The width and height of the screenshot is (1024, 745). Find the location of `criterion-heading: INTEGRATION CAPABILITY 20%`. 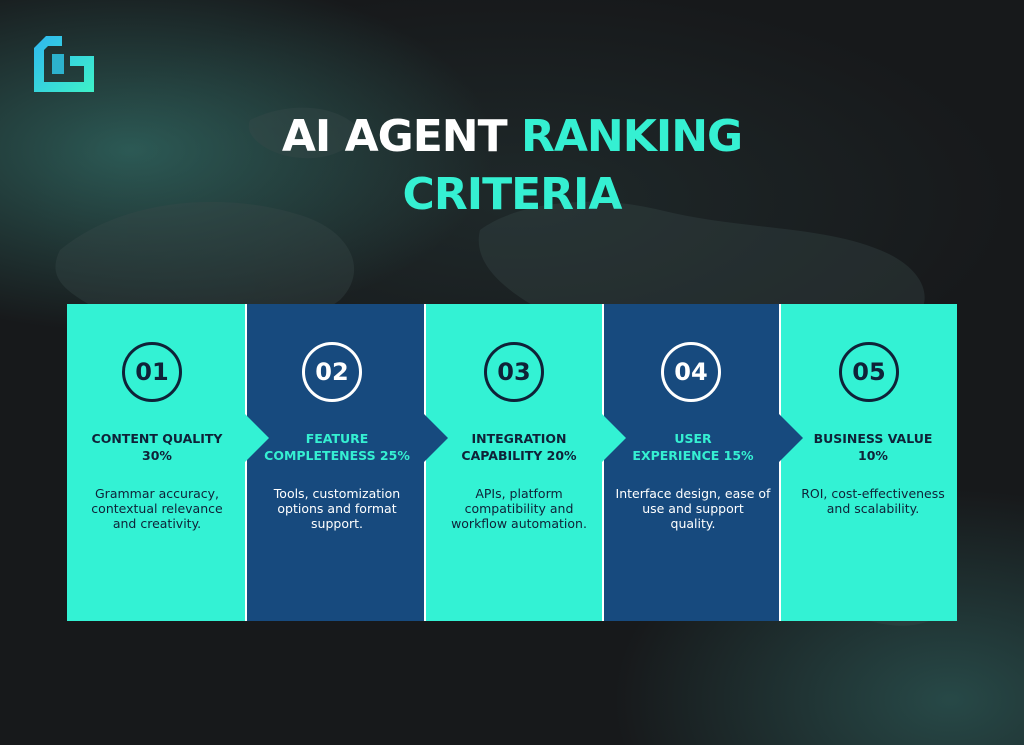

criterion-heading: INTEGRATION CAPABILITY 20% is located at coordinates (519, 447).